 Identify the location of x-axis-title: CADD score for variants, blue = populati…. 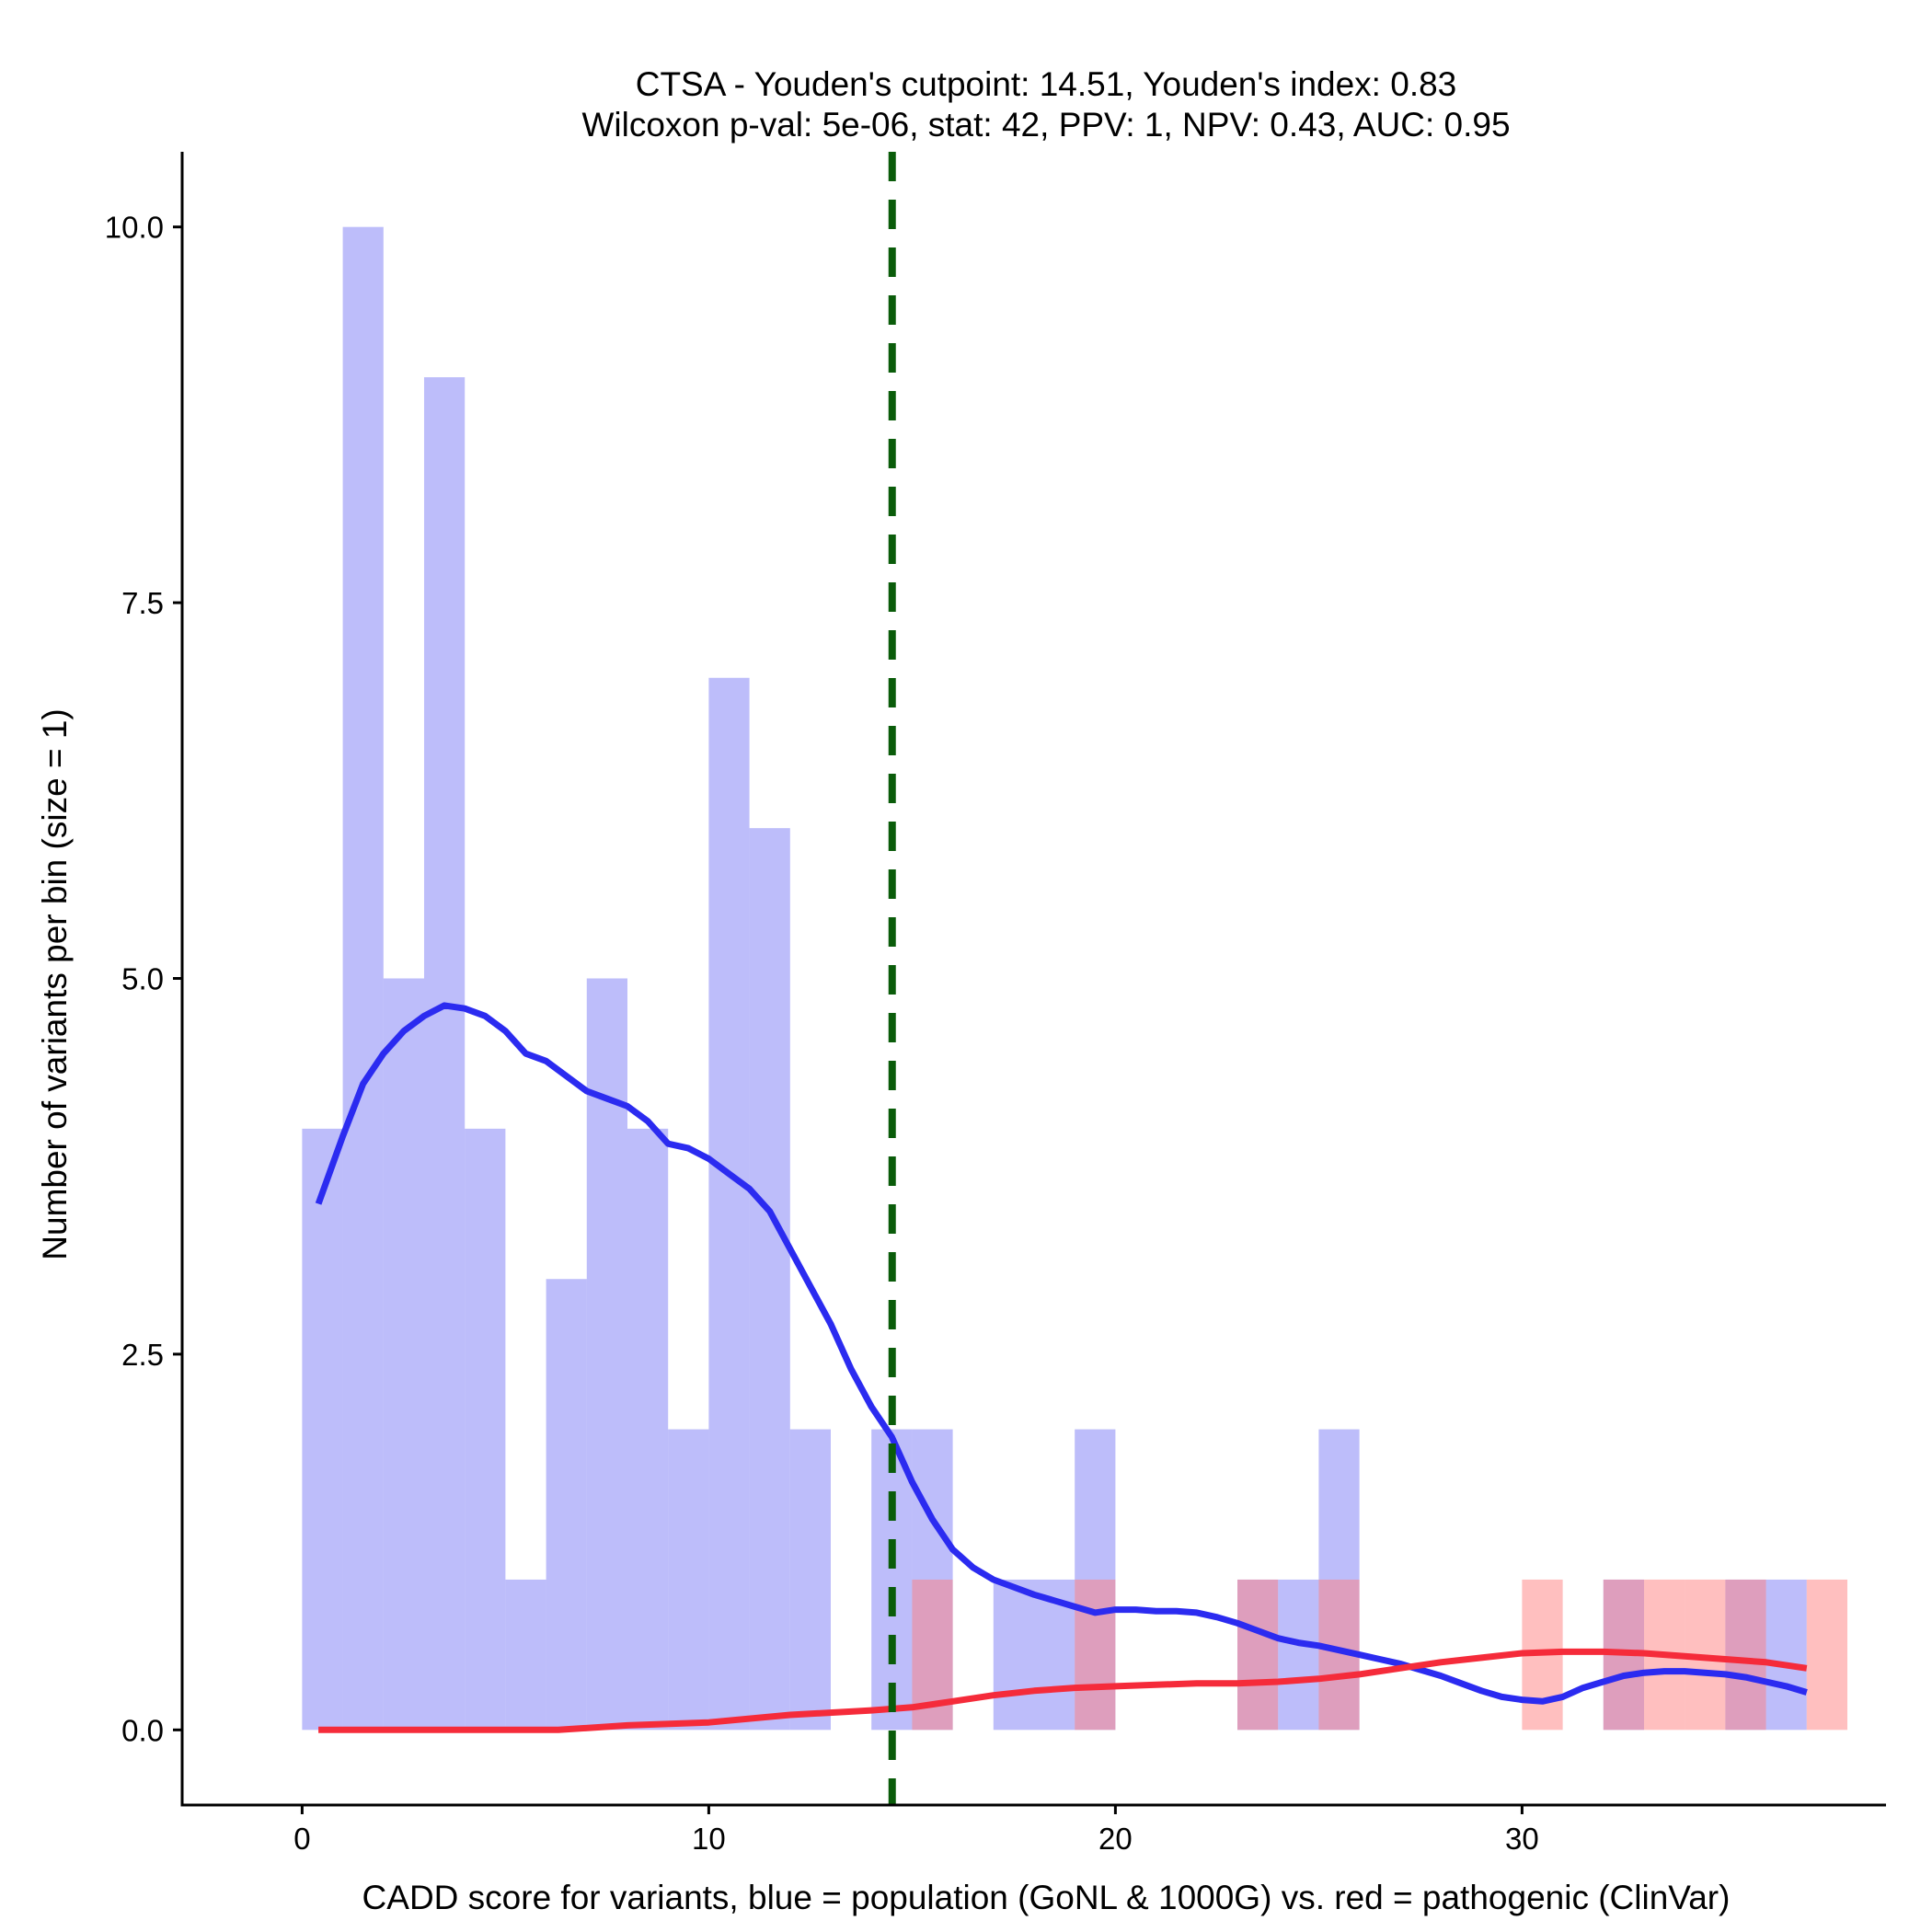
(1046, 1897).